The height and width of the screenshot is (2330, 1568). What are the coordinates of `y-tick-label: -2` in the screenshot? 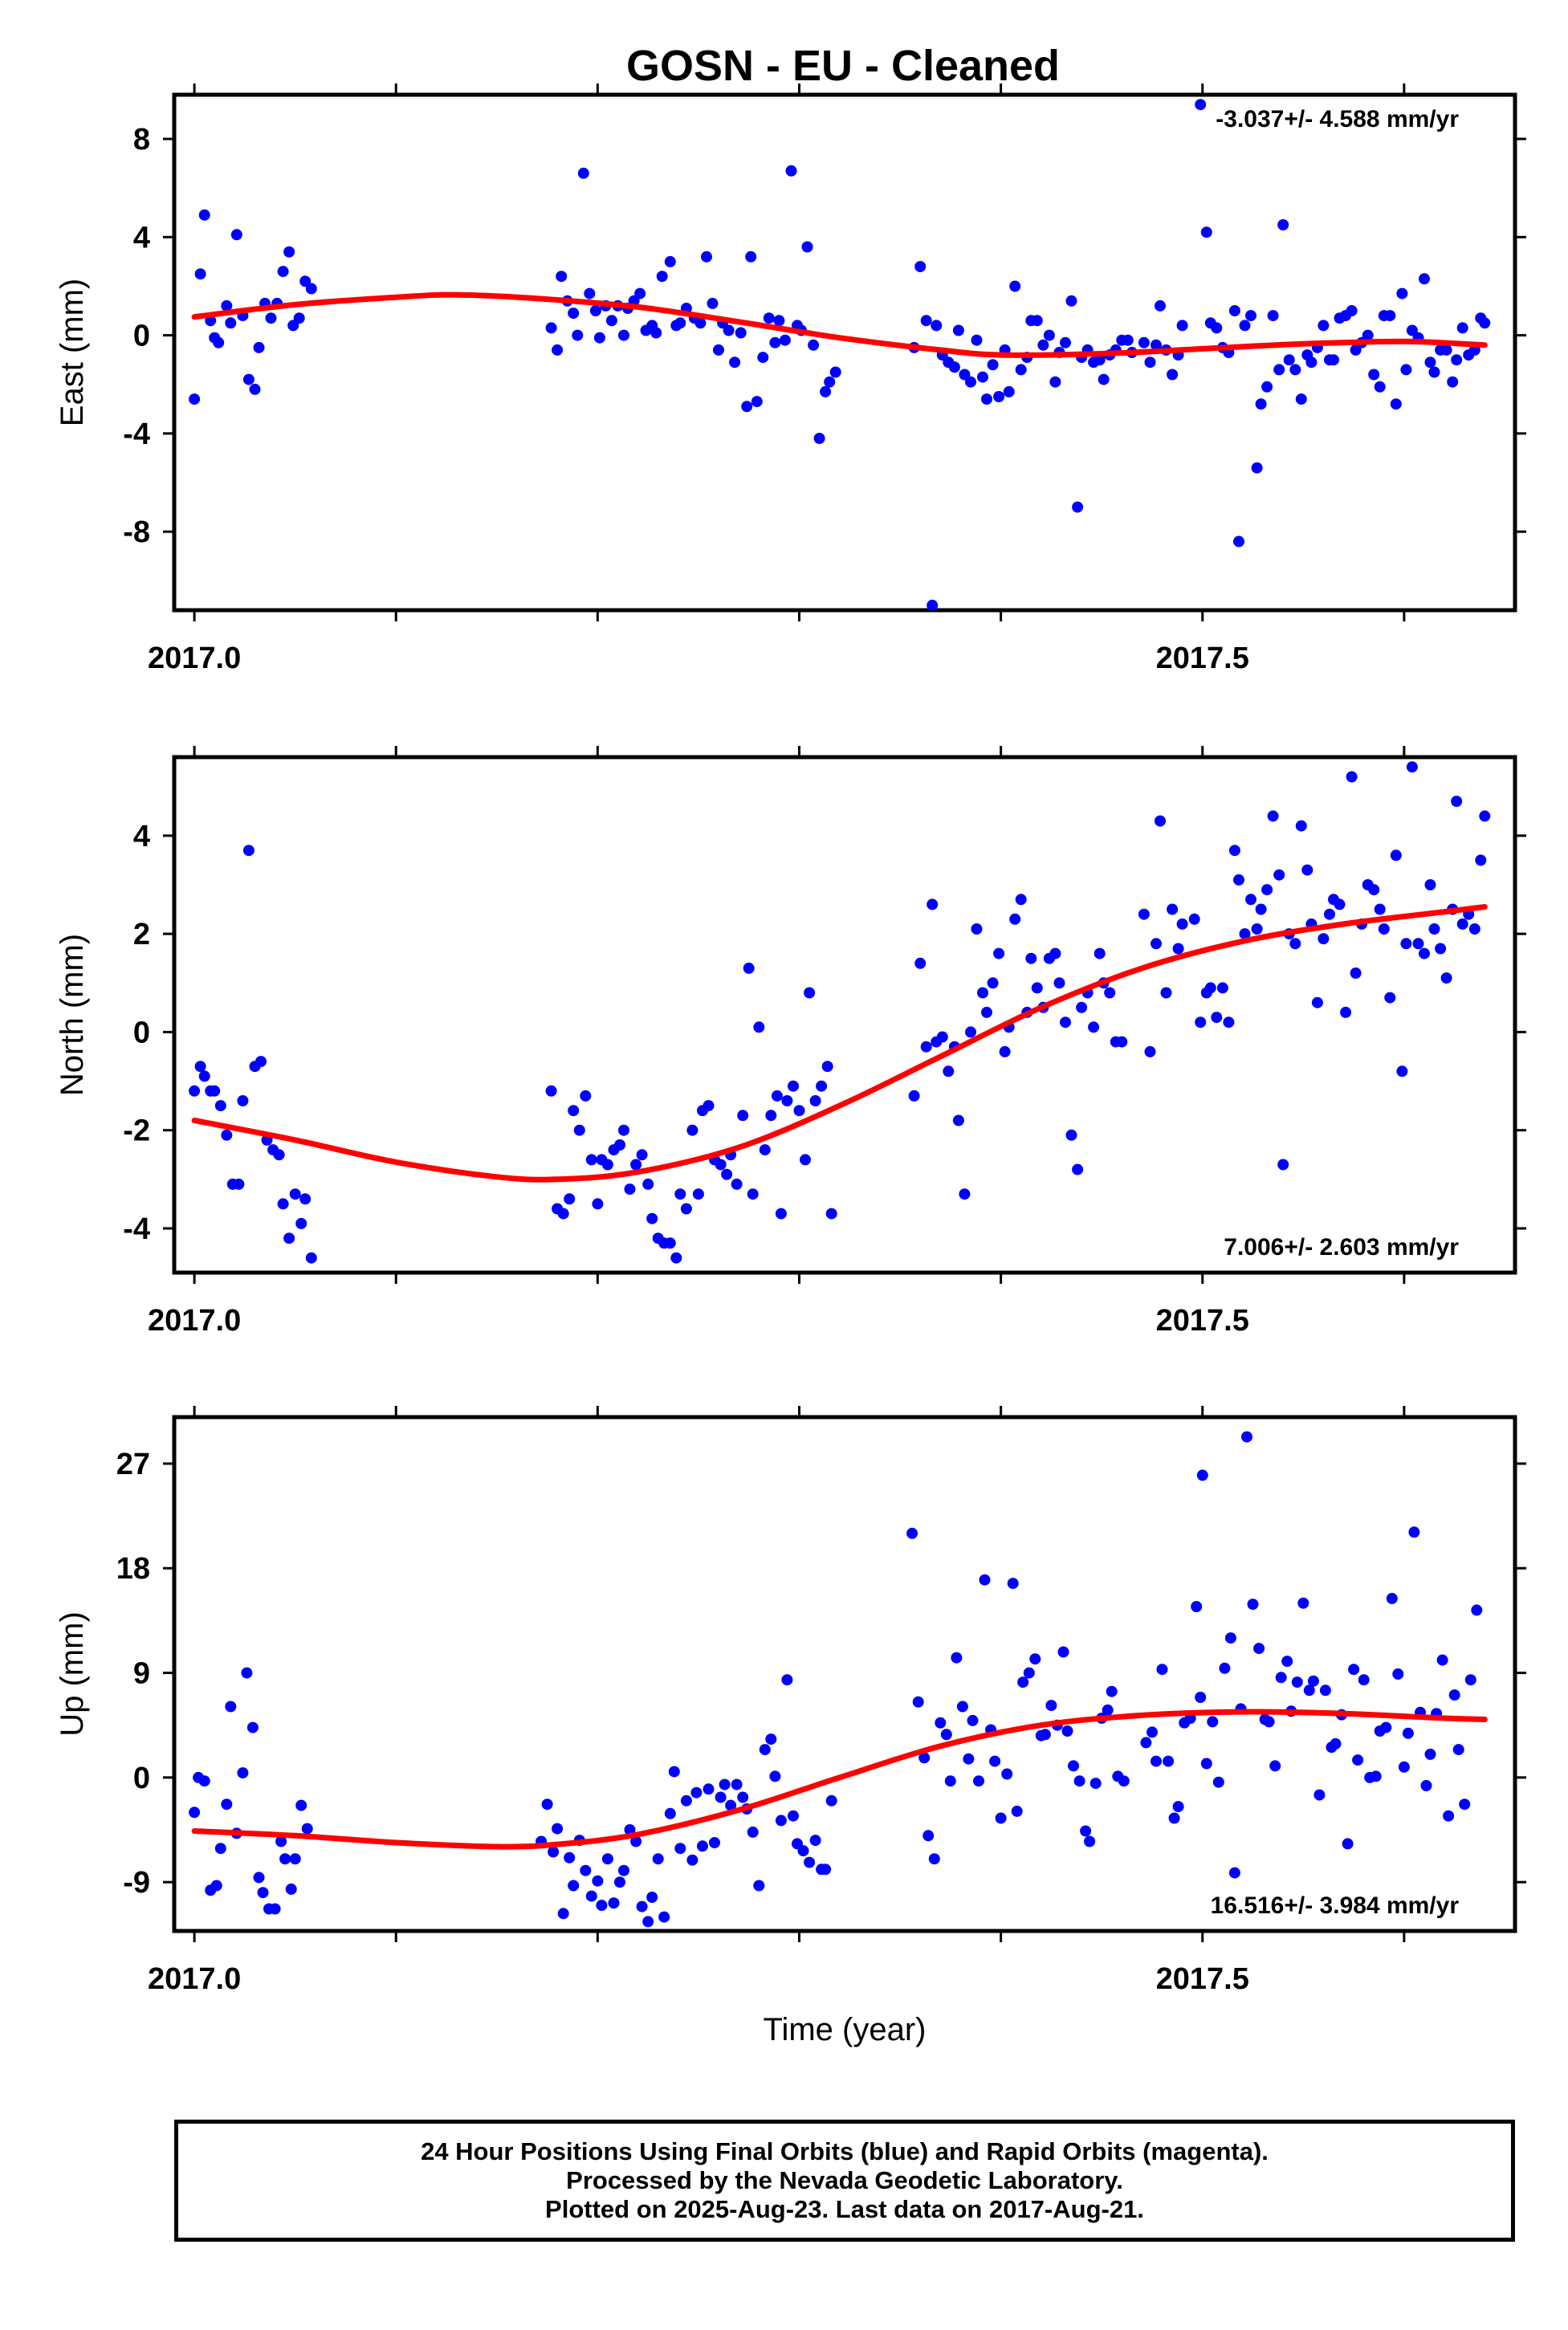 It's located at (136, 1131).